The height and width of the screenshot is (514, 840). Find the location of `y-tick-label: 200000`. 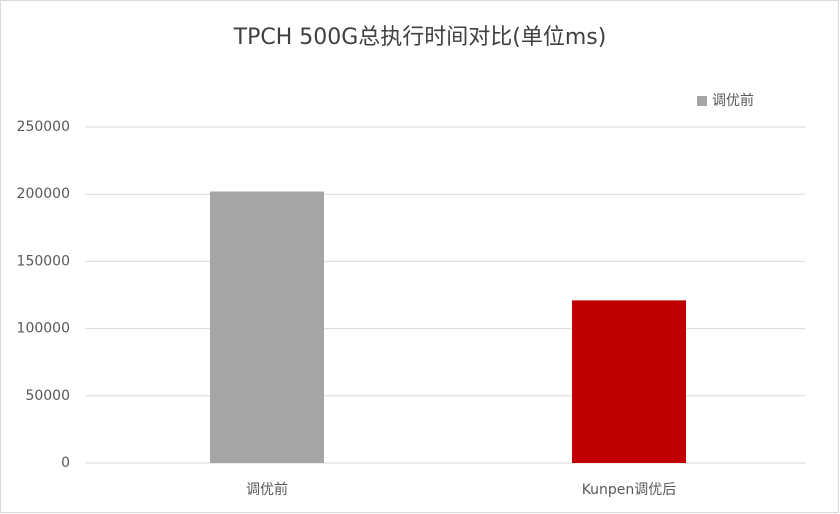

y-tick-label: 200000 is located at coordinates (43, 194).